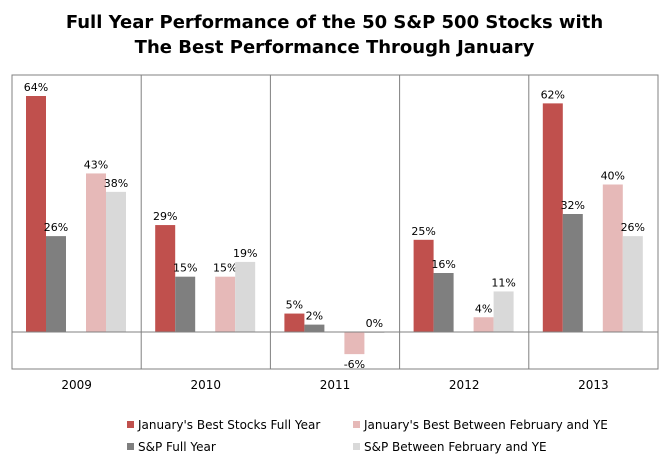 Image resolution: width=669 pixels, height=476 pixels. Describe the element at coordinates (177, 447) in the screenshot. I see `legend-label-1: S&P Full Year` at that location.